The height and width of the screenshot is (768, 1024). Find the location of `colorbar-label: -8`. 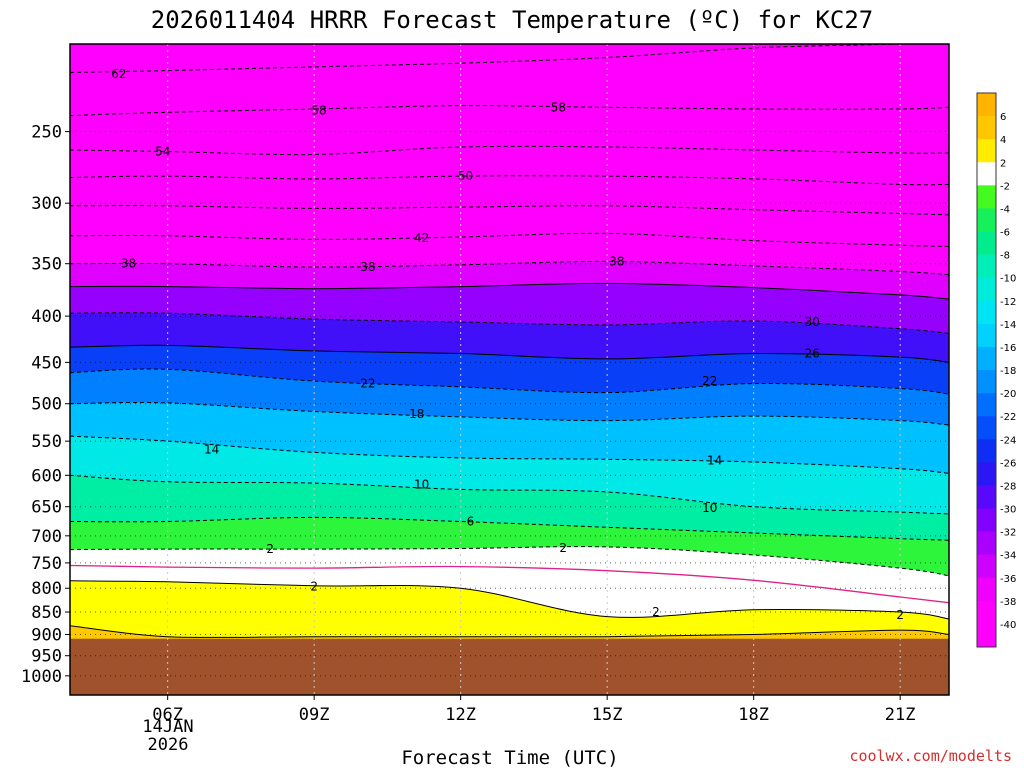

colorbar-label: -8 is located at coordinates (1005, 256).